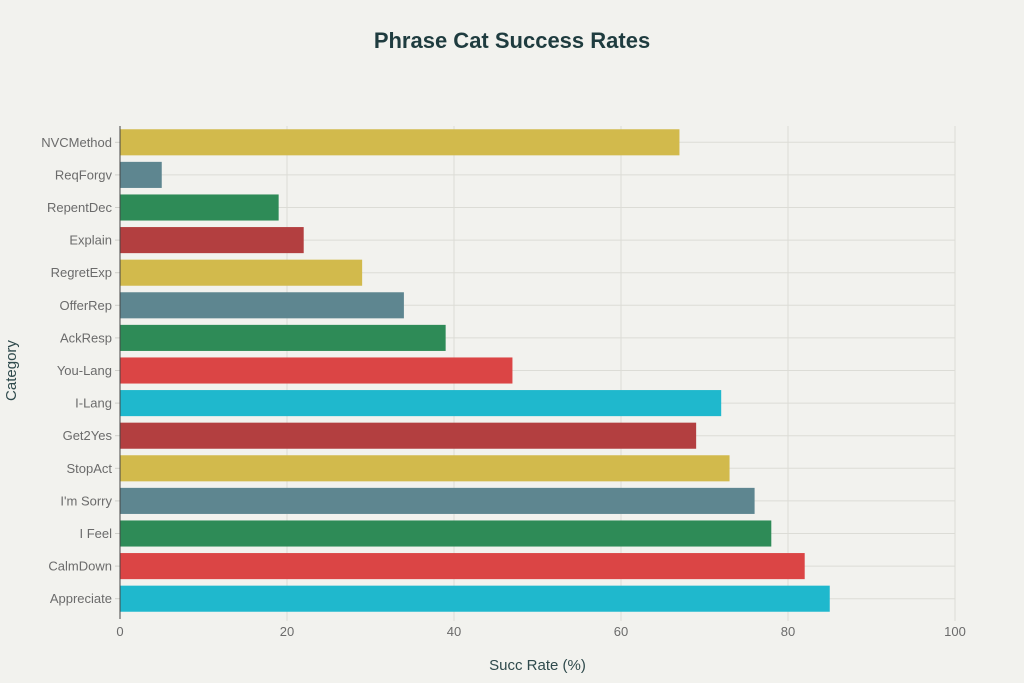  I want to click on y-tick-label: StopAct, so click(89, 468).